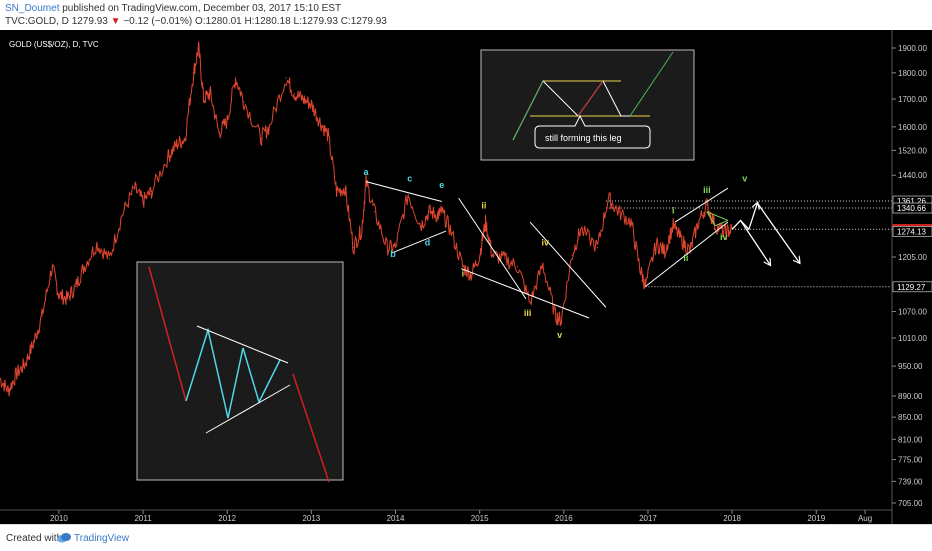 The height and width of the screenshot is (551, 932). I want to click on y-tick-label: 890.00, so click(910, 396).